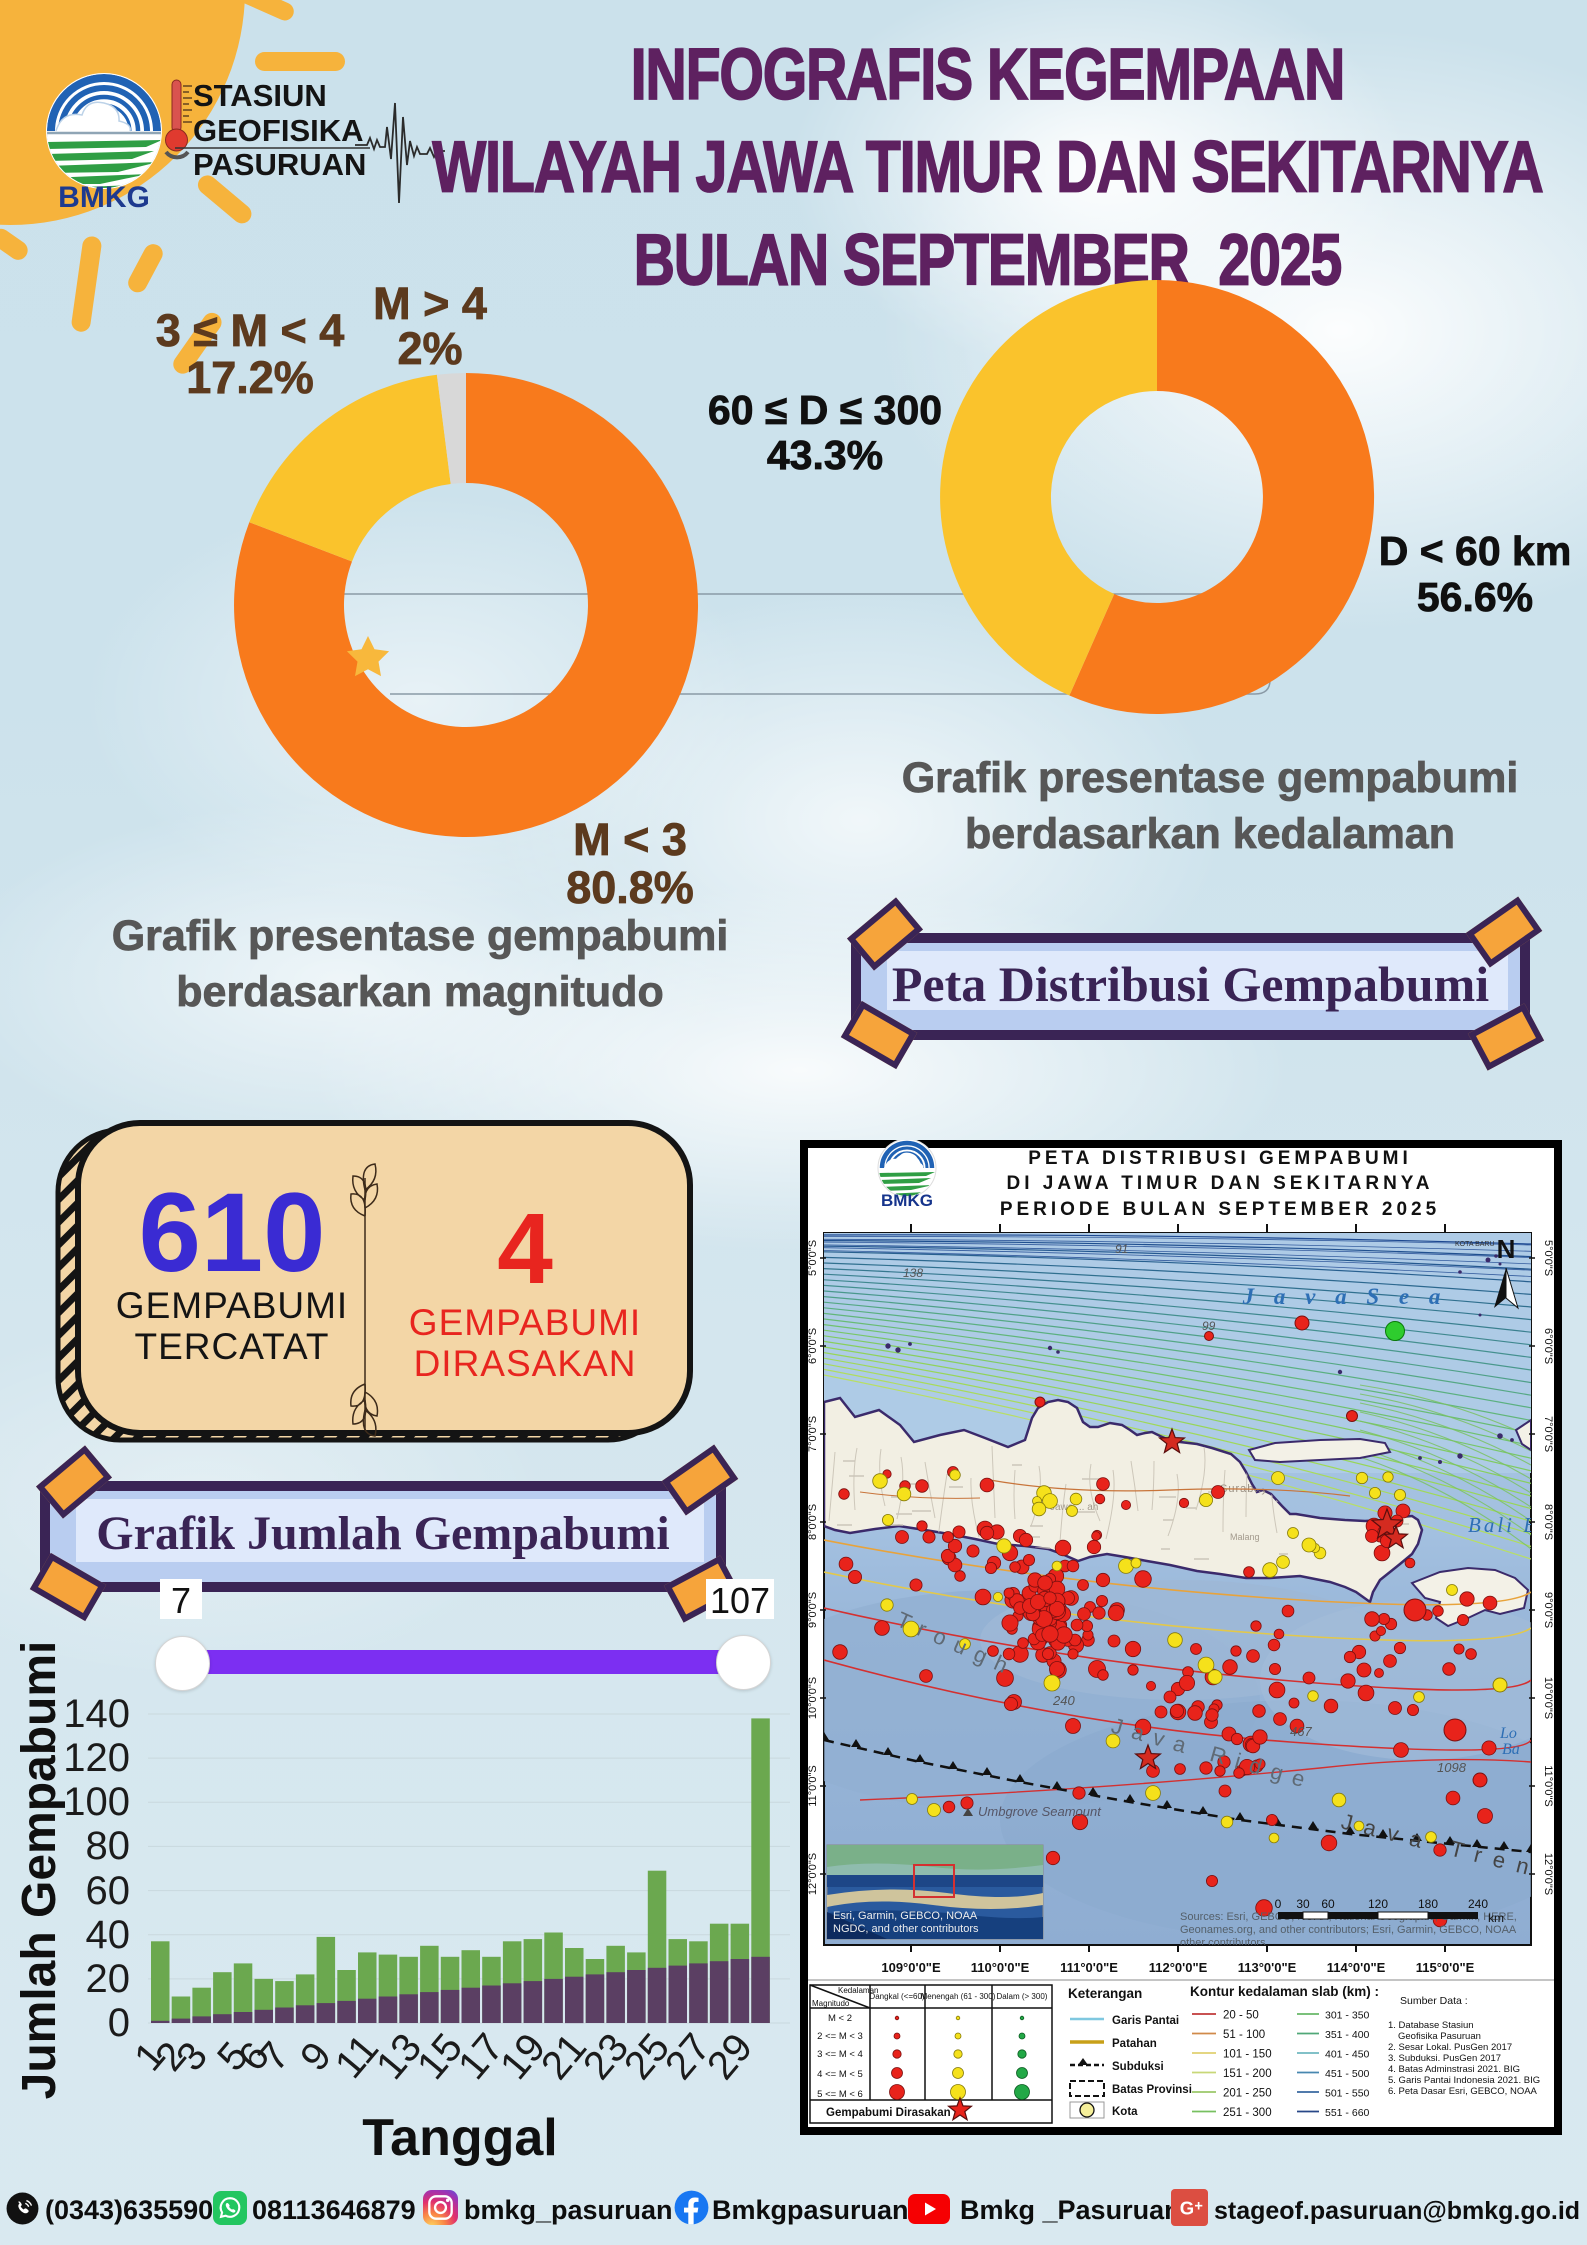  Describe the element at coordinates (858, 1990) in the screenshot. I see `svg-text: Kedalaman` at that location.